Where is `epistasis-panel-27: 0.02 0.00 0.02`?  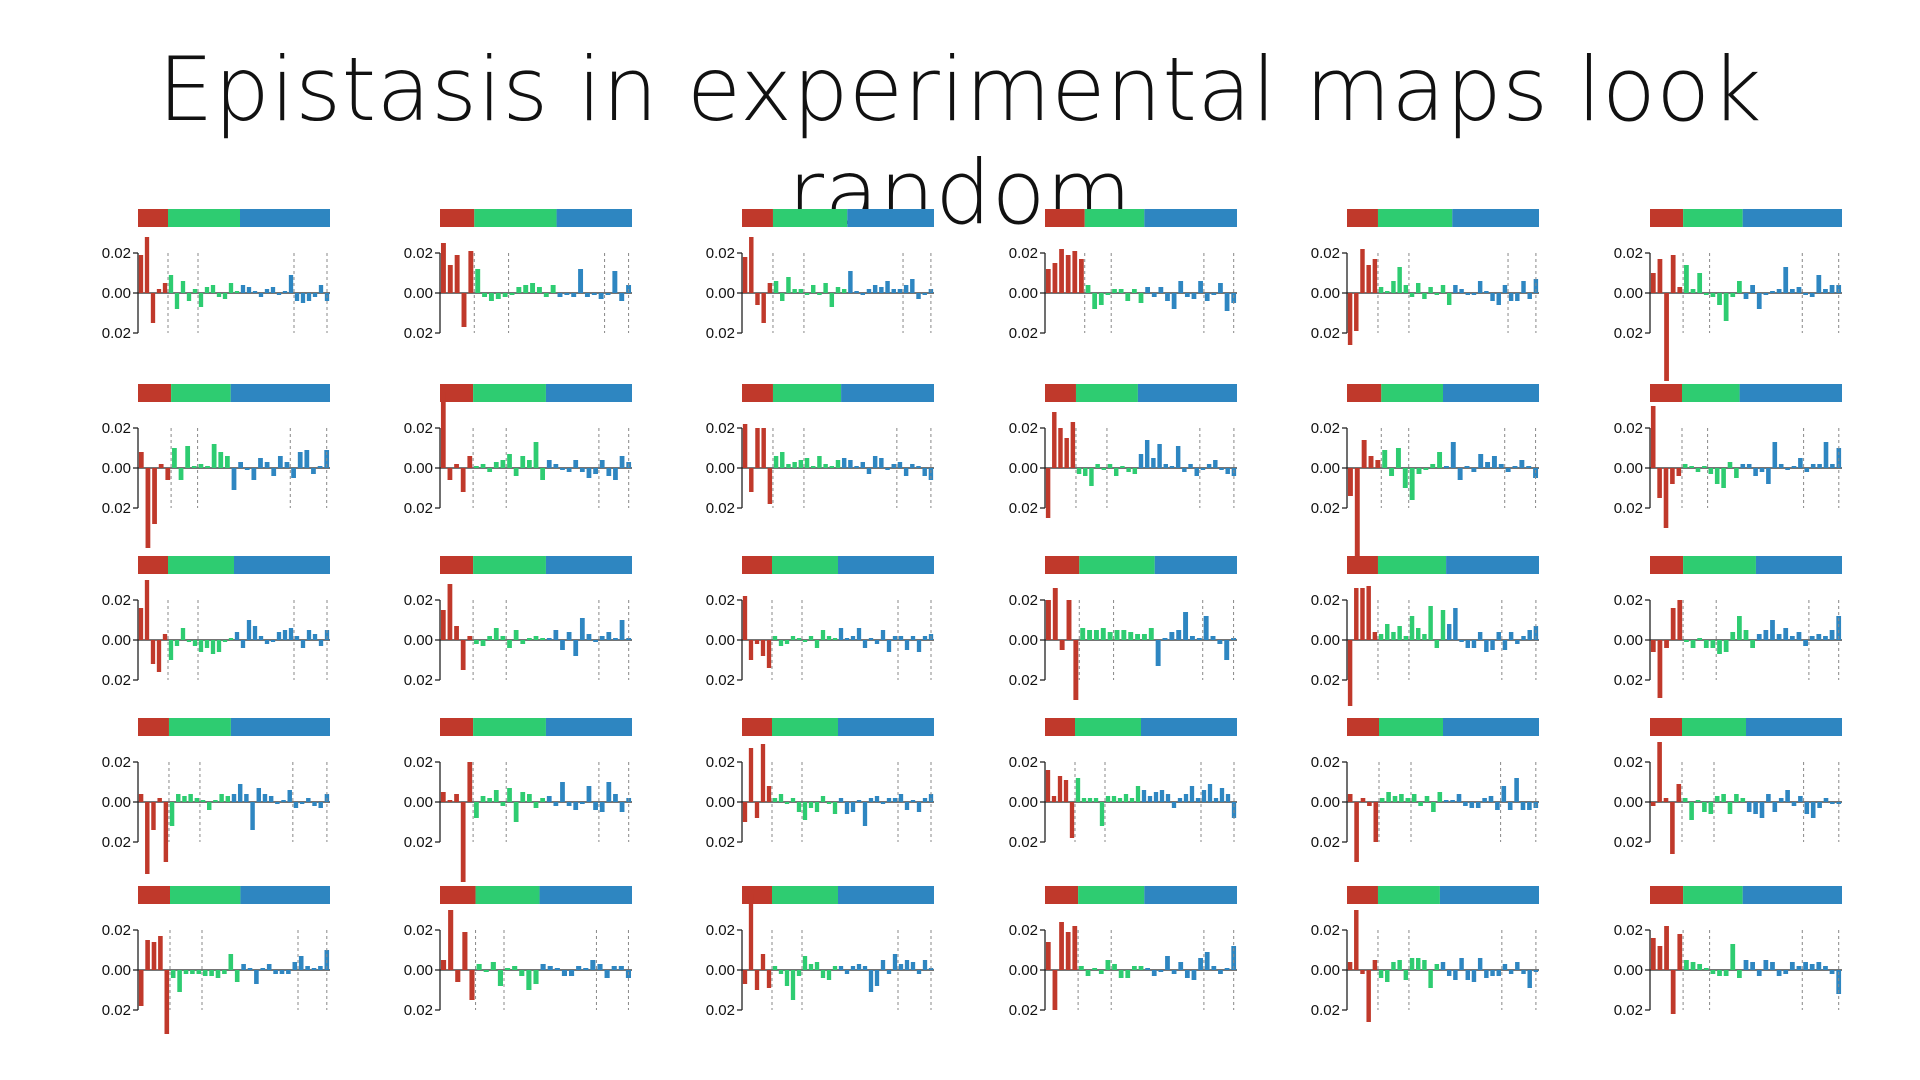 epistasis-panel-27: 0.02 0.00 0.02 is located at coordinates (820, 952).